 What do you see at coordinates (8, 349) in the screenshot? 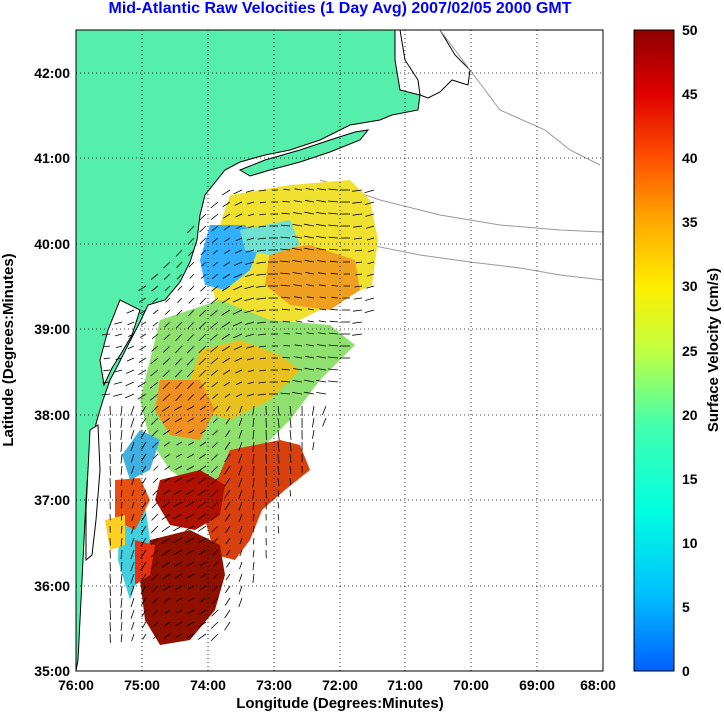
I see `y-axis-label: Latitude (Degrees:Minutes)` at bounding box center [8, 349].